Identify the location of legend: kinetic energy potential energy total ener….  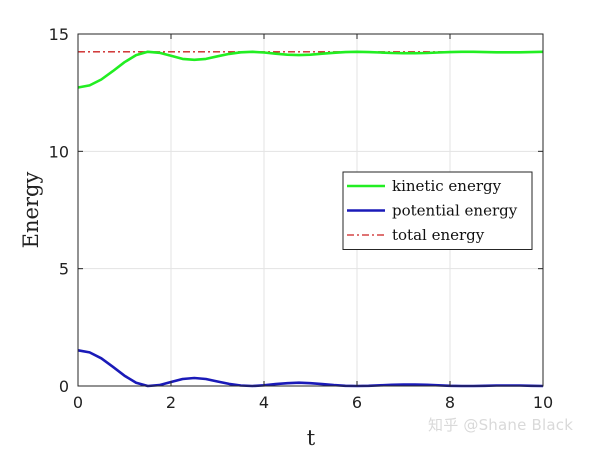
(437, 210).